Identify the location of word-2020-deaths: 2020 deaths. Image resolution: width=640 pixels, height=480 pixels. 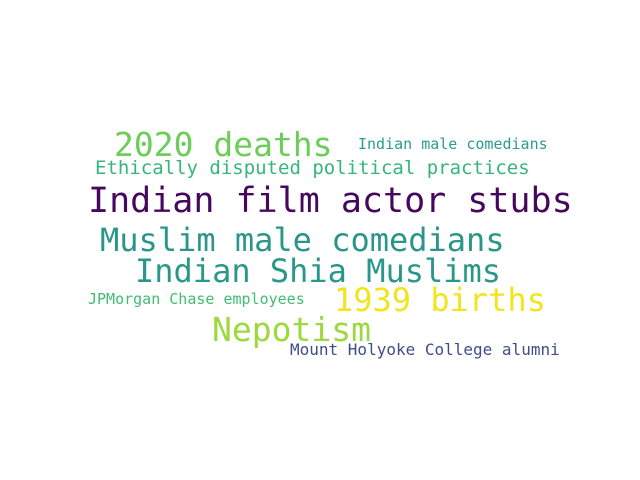
(223, 144).